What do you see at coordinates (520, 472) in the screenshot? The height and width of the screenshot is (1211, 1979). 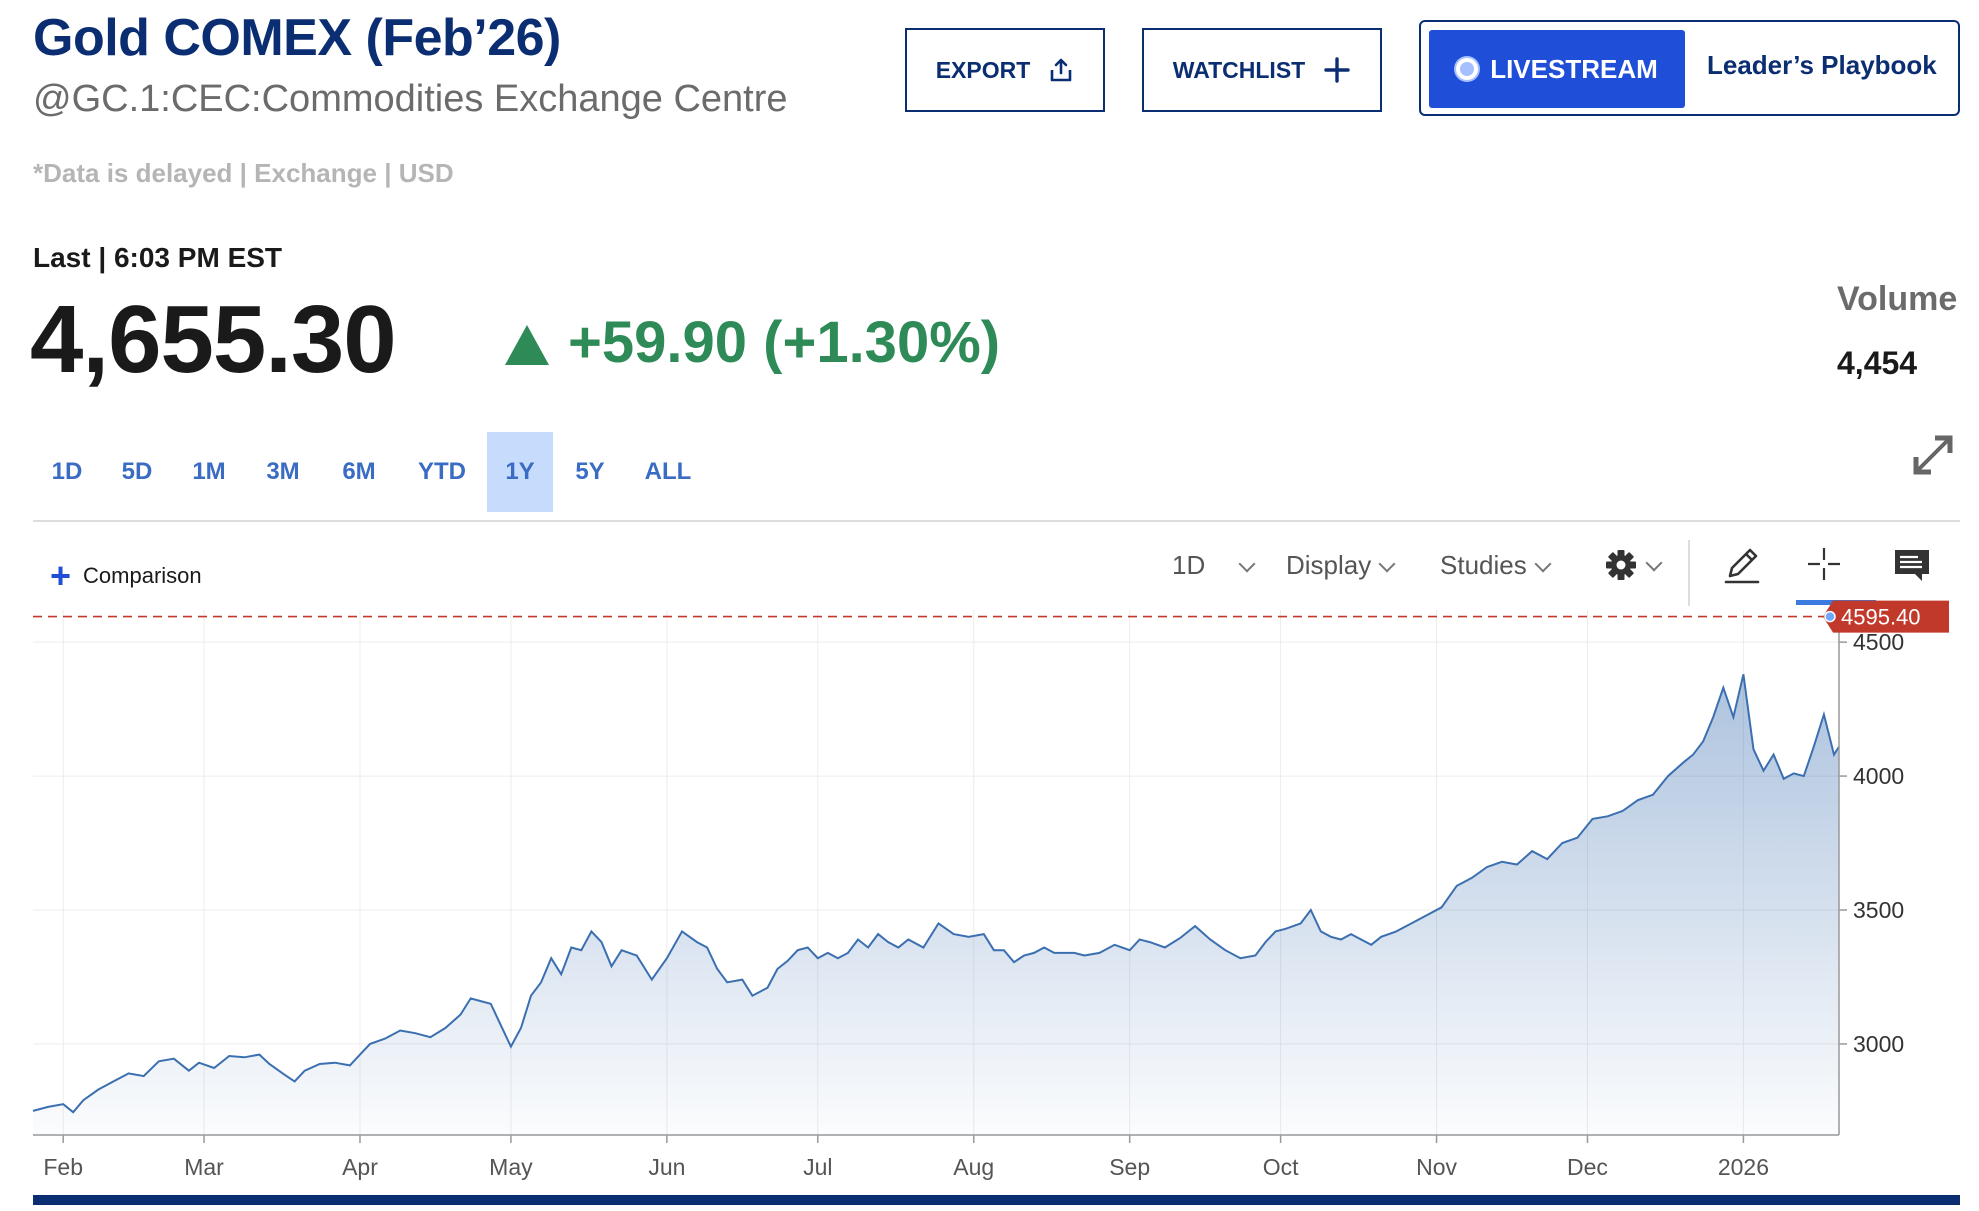 I see `range-tab-1y: 1Y` at bounding box center [520, 472].